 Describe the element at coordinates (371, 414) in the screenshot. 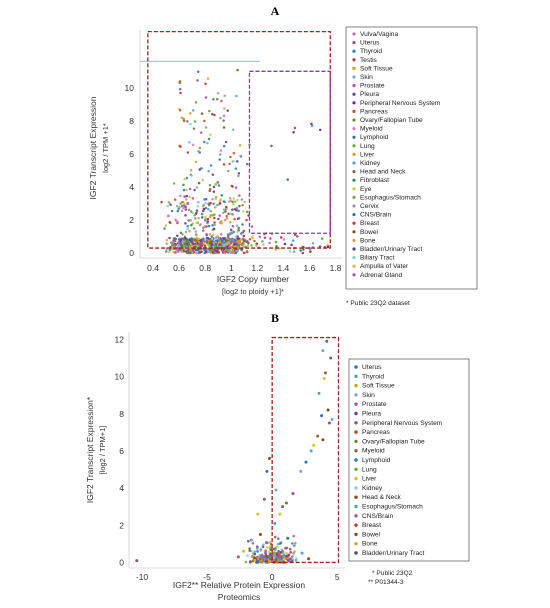

I see `panel-b-legend-label: Pleura` at that location.